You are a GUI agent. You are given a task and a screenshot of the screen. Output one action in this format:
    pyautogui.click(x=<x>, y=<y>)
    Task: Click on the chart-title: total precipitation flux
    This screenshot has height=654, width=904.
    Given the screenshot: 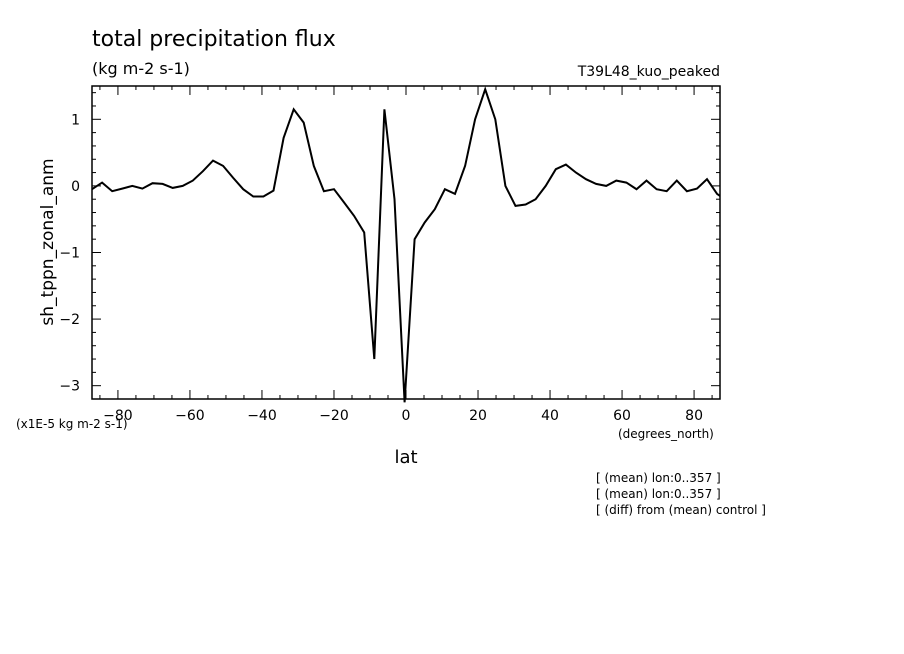 What is the action you would take?
    pyautogui.click(x=214, y=39)
    